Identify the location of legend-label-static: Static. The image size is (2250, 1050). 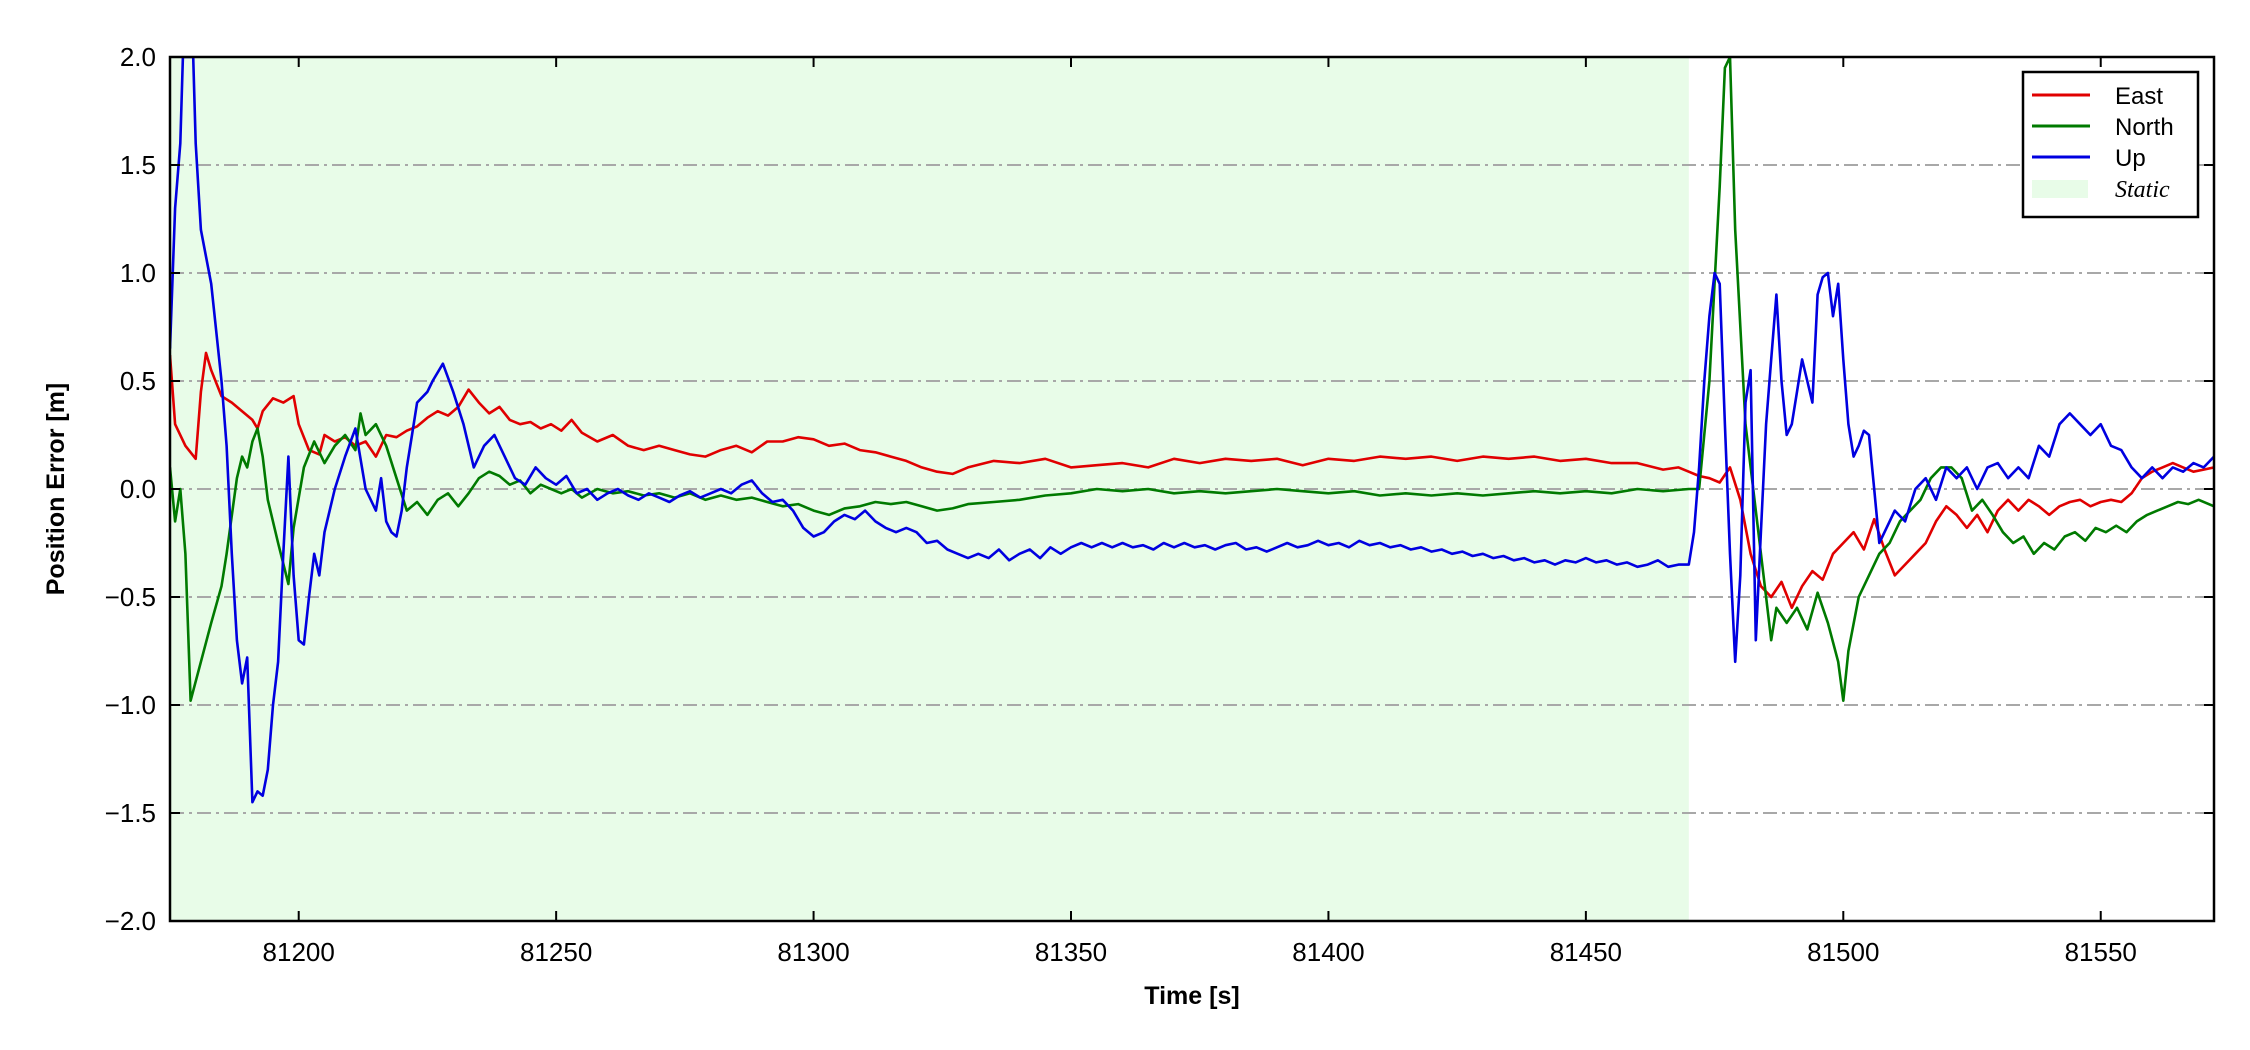
(2142, 190).